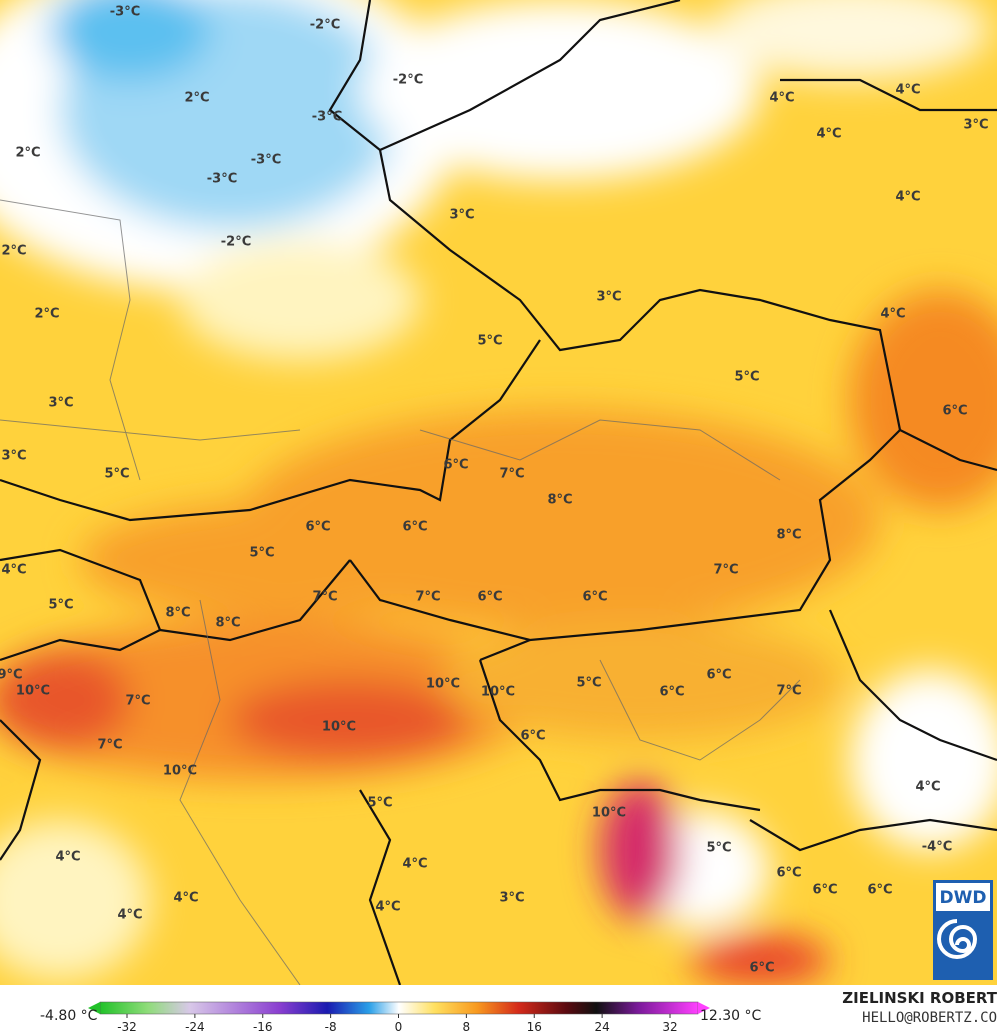  Describe the element at coordinates (399, 1027) in the screenshot. I see `colorbar-tick-label: 0` at that location.